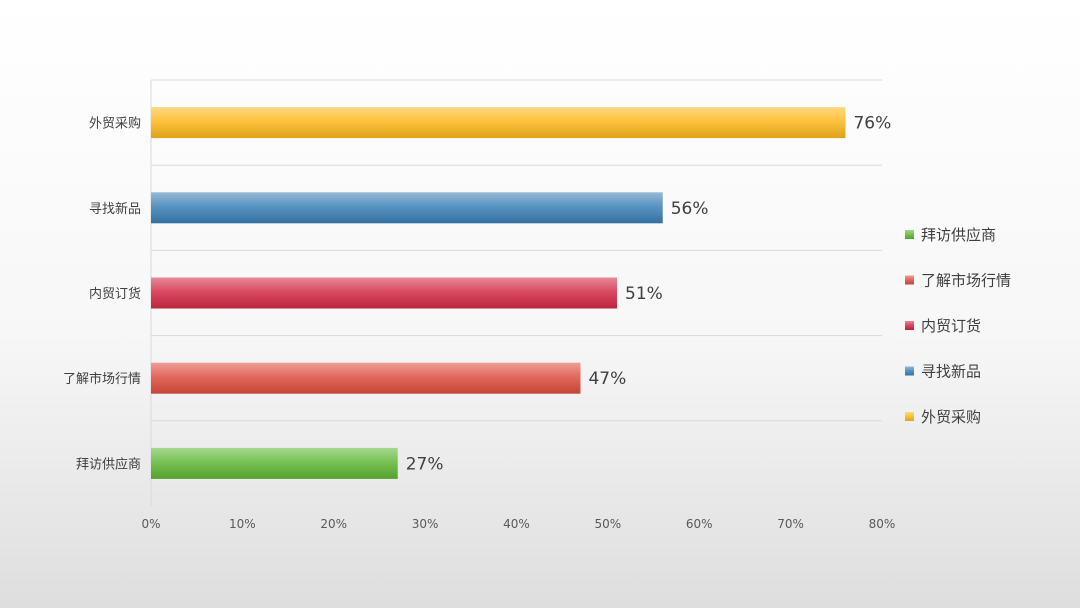 This screenshot has width=1080, height=608. What do you see at coordinates (790, 524) in the screenshot?
I see `tick-label: 70%` at bounding box center [790, 524].